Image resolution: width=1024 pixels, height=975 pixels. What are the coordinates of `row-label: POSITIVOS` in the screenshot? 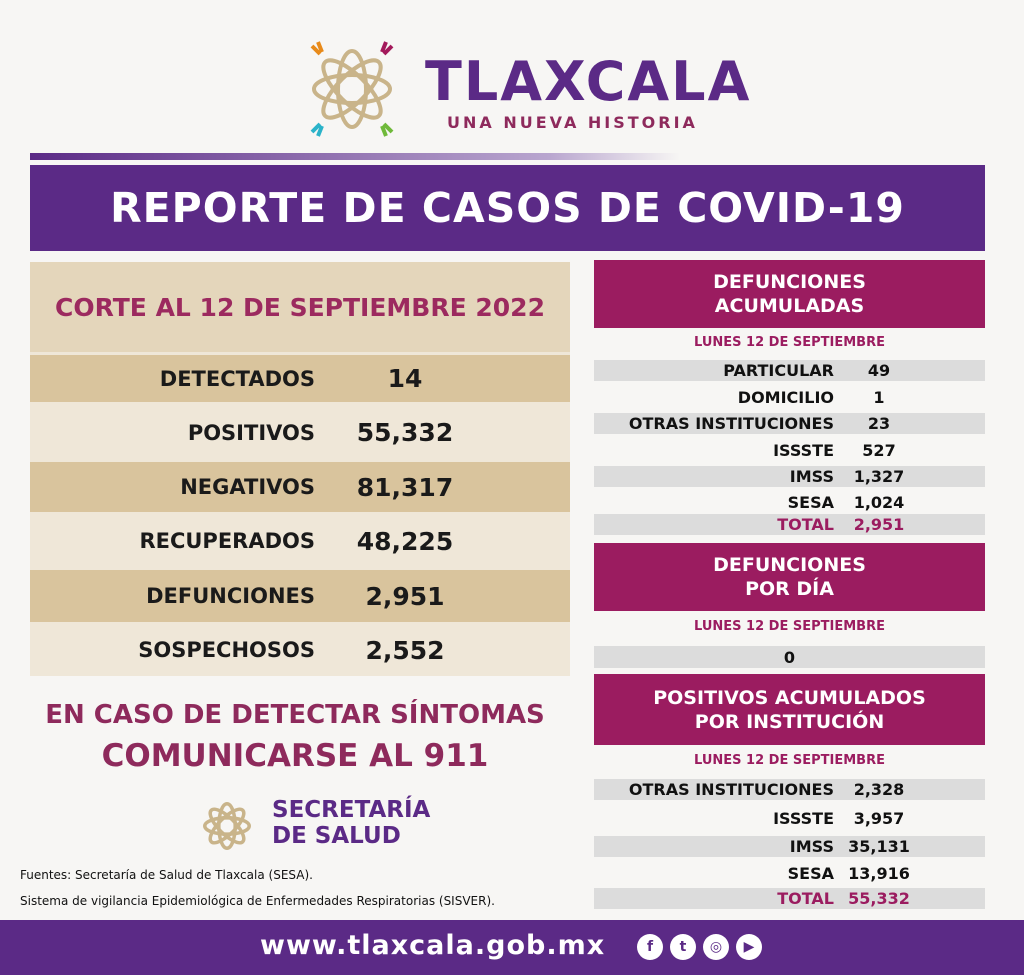 It's located at (251, 432).